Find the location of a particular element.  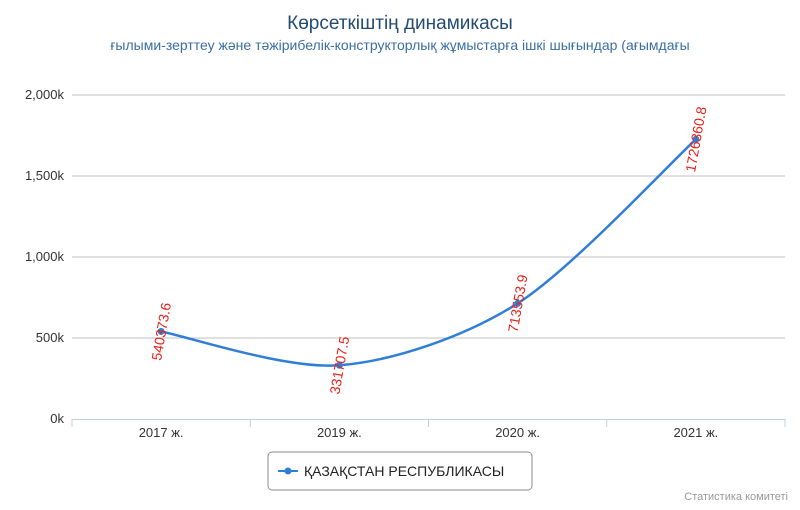

data-label: 540373.6 is located at coordinates (161, 331).